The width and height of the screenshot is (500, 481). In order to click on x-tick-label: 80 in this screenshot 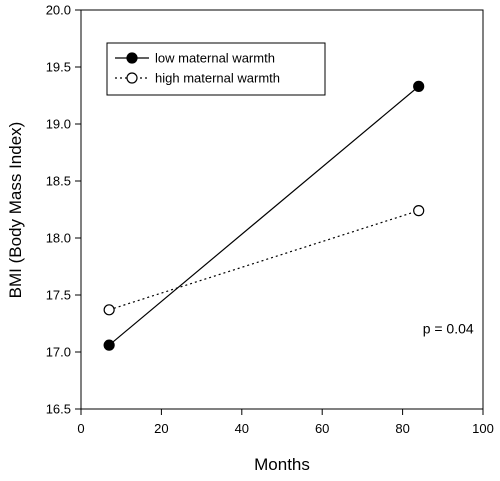, I will do `click(402, 428)`.